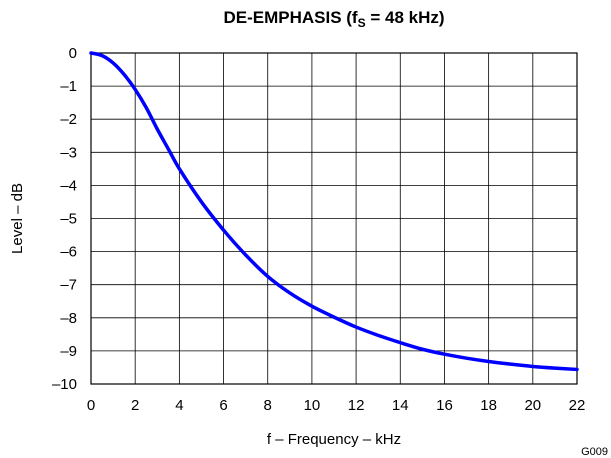  What do you see at coordinates (68, 119) in the screenshot?
I see `y-tick-label: –2` at bounding box center [68, 119].